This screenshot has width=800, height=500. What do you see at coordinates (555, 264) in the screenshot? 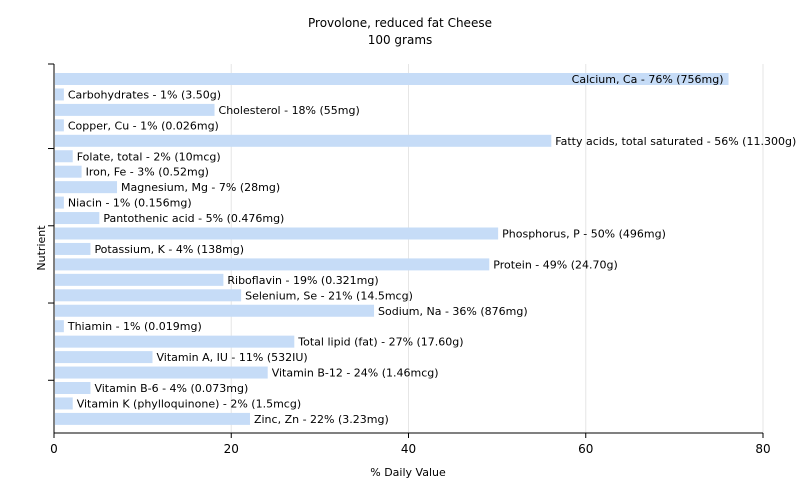
I see `bar-label-12: Protein - 49% (24.70g)` at bounding box center [555, 264].